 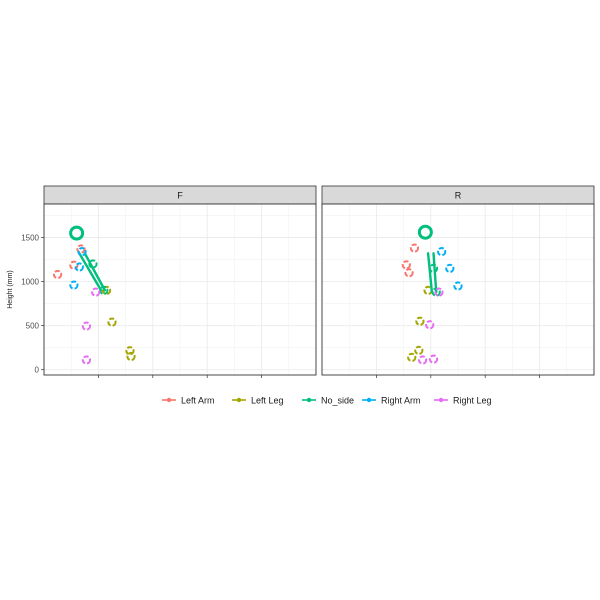 I want to click on legend-label: Right Arm, so click(x=401, y=401).